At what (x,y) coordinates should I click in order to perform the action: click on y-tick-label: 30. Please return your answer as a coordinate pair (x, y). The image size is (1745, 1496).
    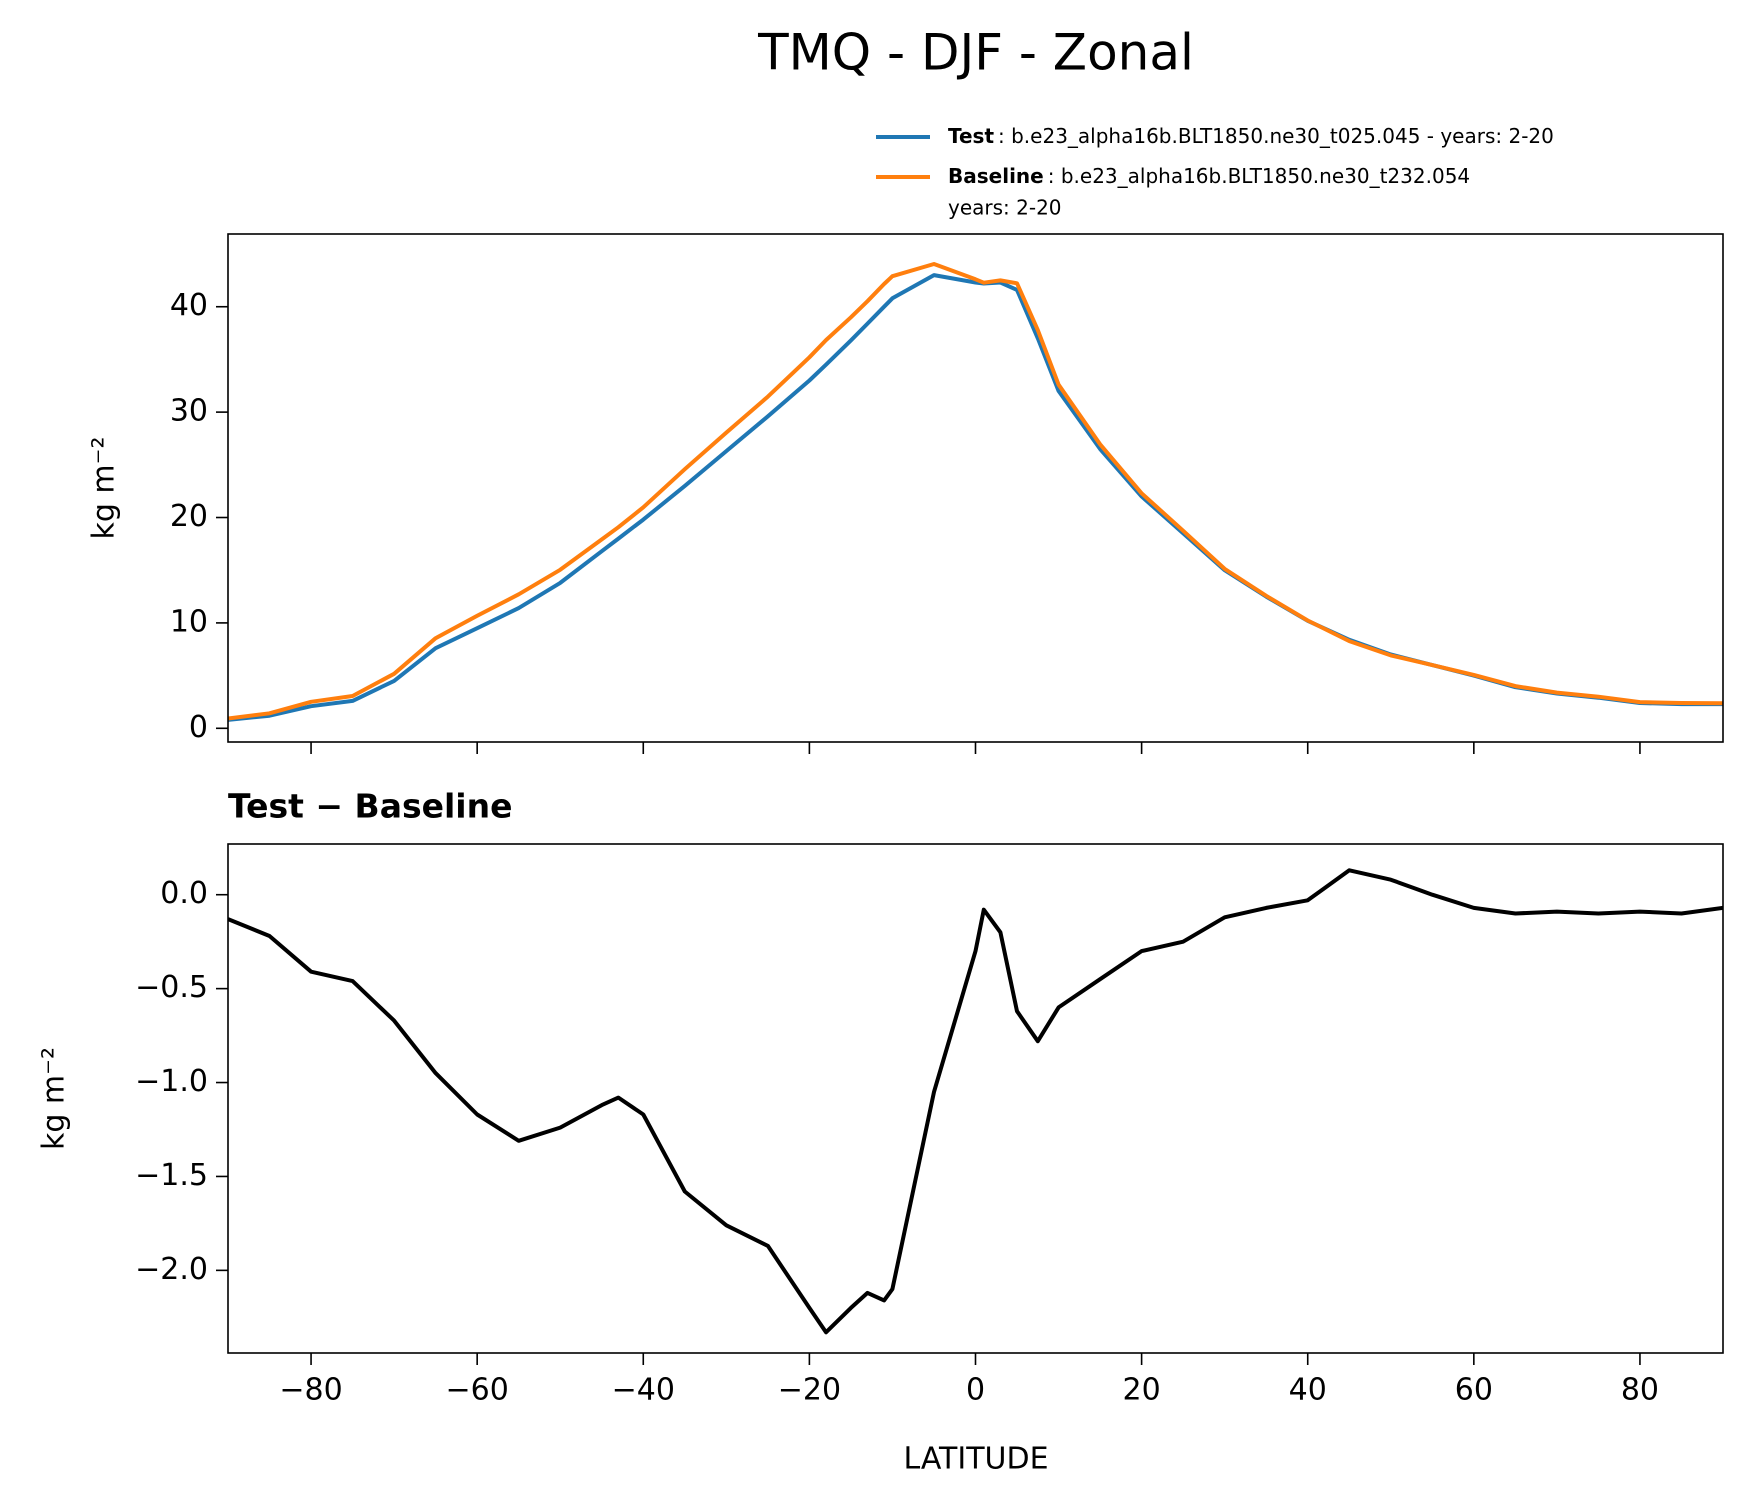
    Looking at the image, I should click on (189, 411).